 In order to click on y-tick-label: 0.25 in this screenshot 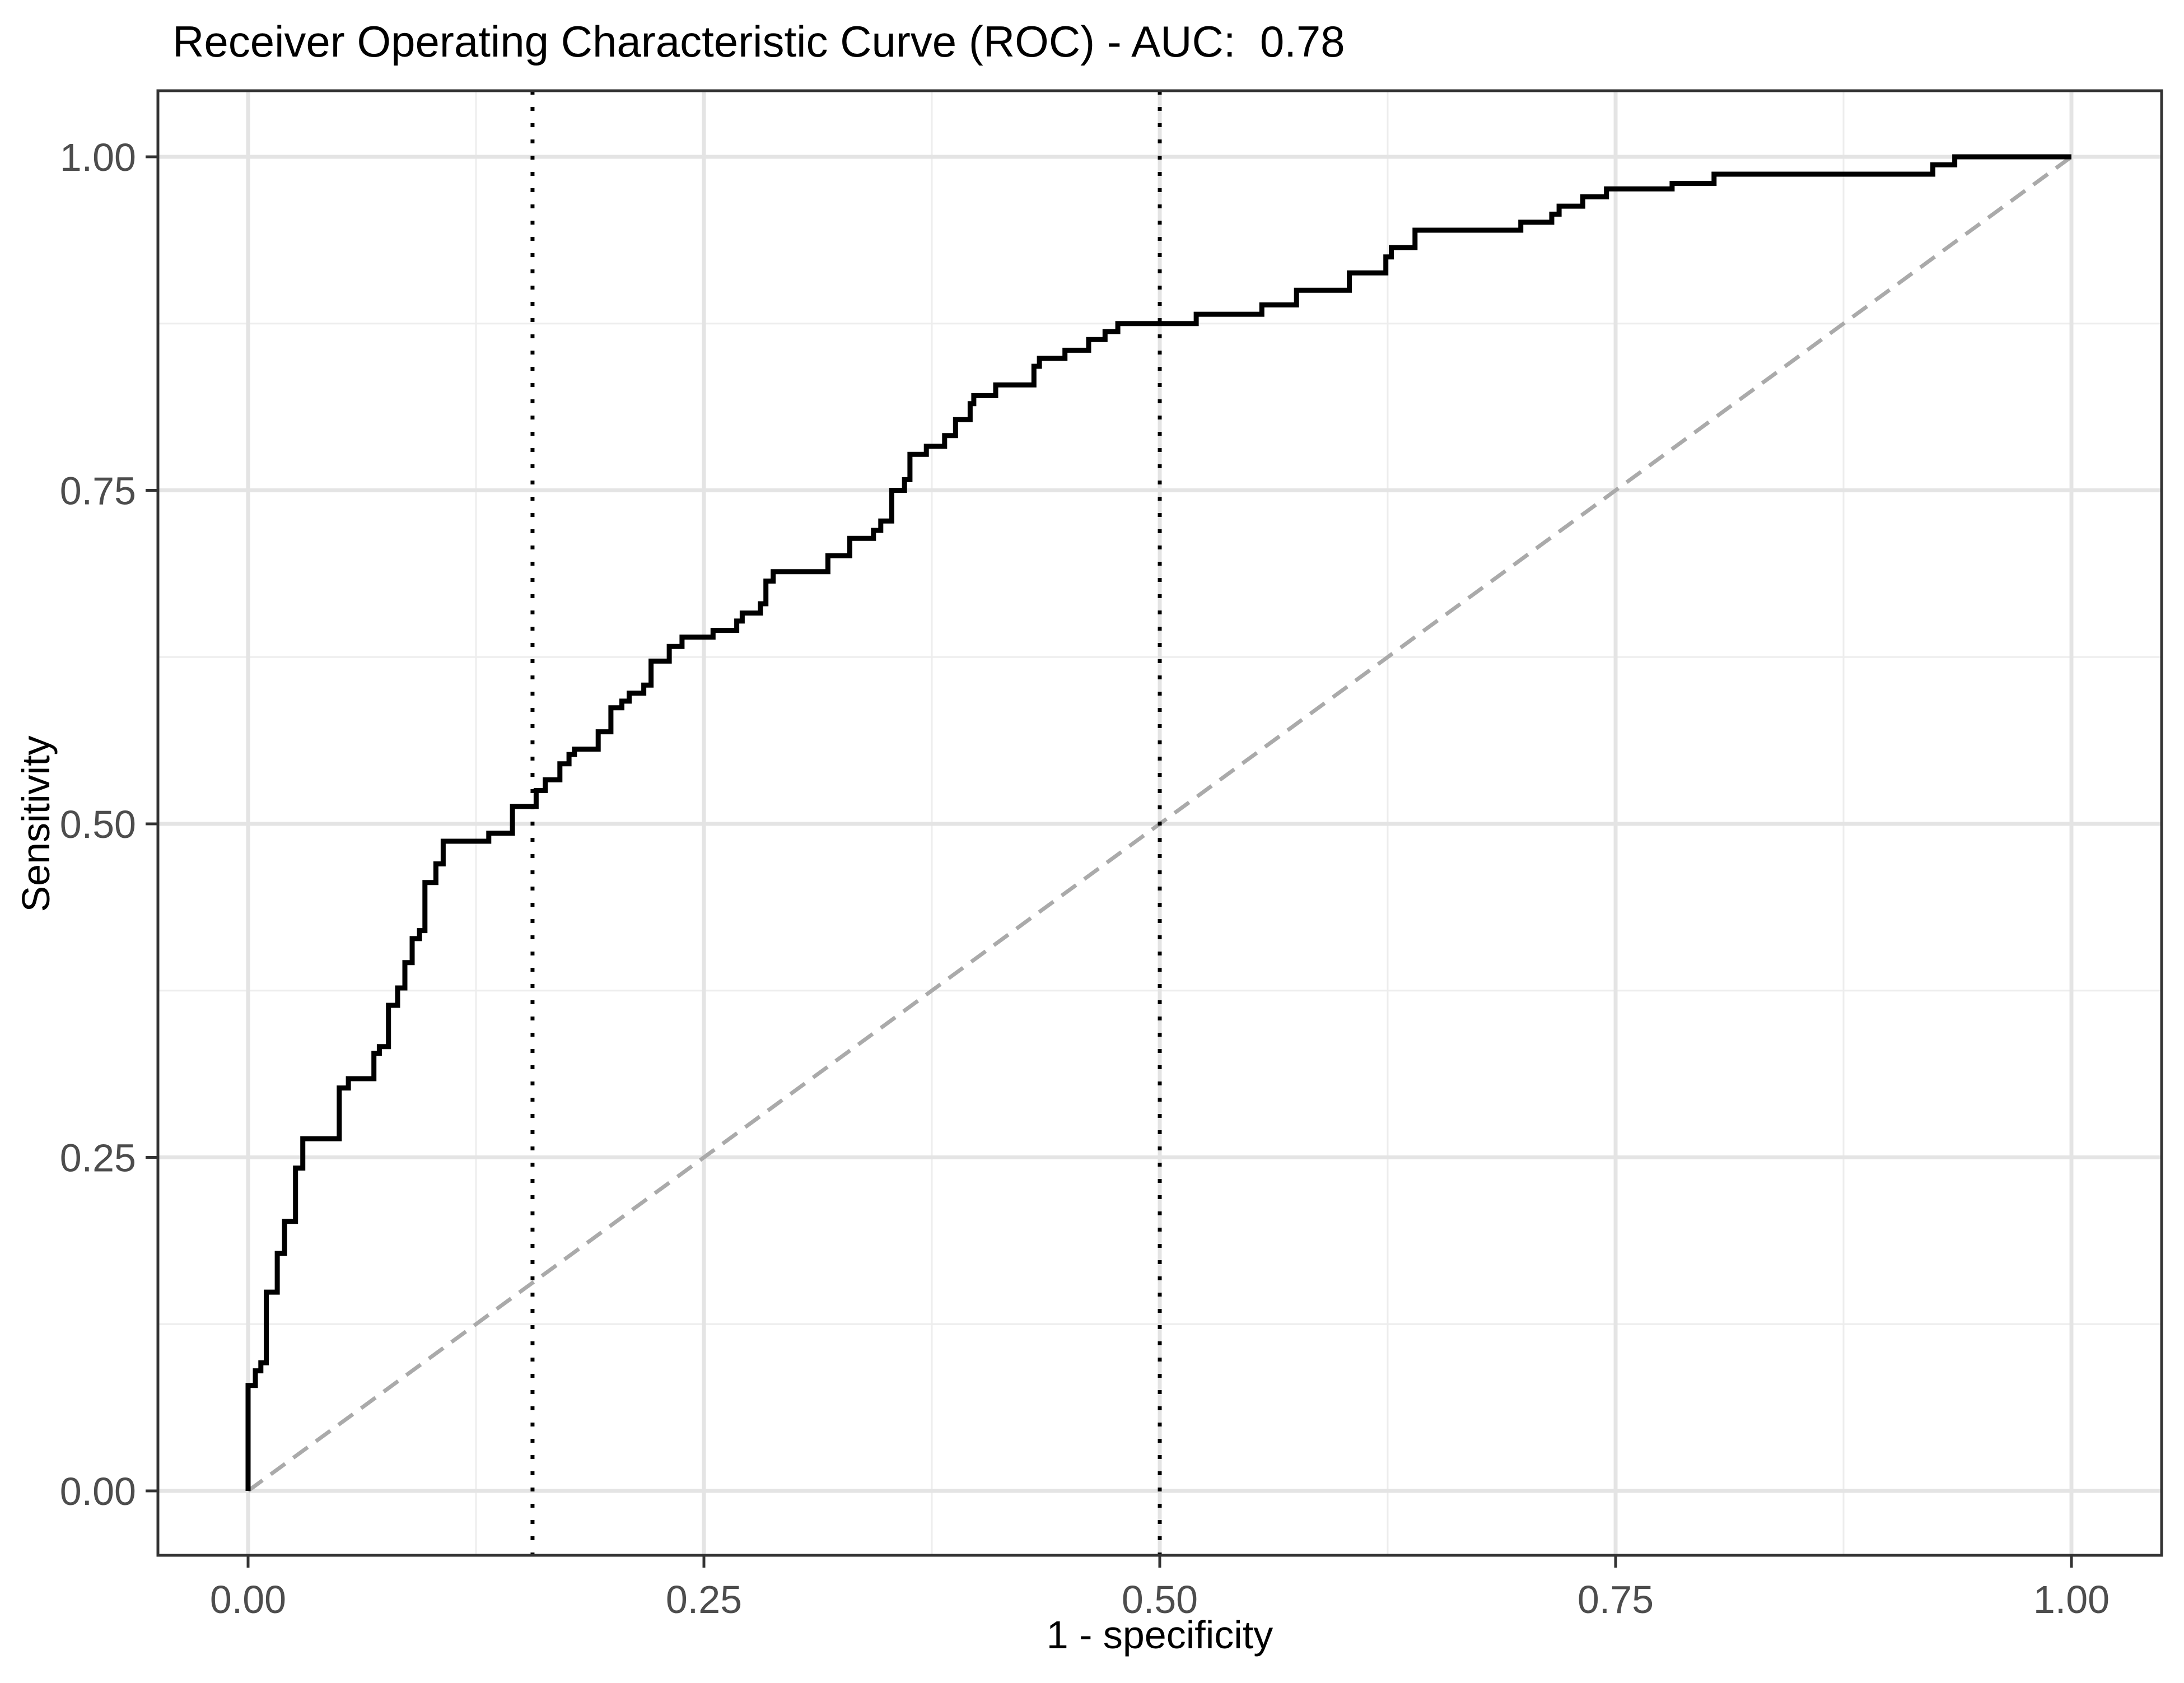, I will do `click(98, 1158)`.